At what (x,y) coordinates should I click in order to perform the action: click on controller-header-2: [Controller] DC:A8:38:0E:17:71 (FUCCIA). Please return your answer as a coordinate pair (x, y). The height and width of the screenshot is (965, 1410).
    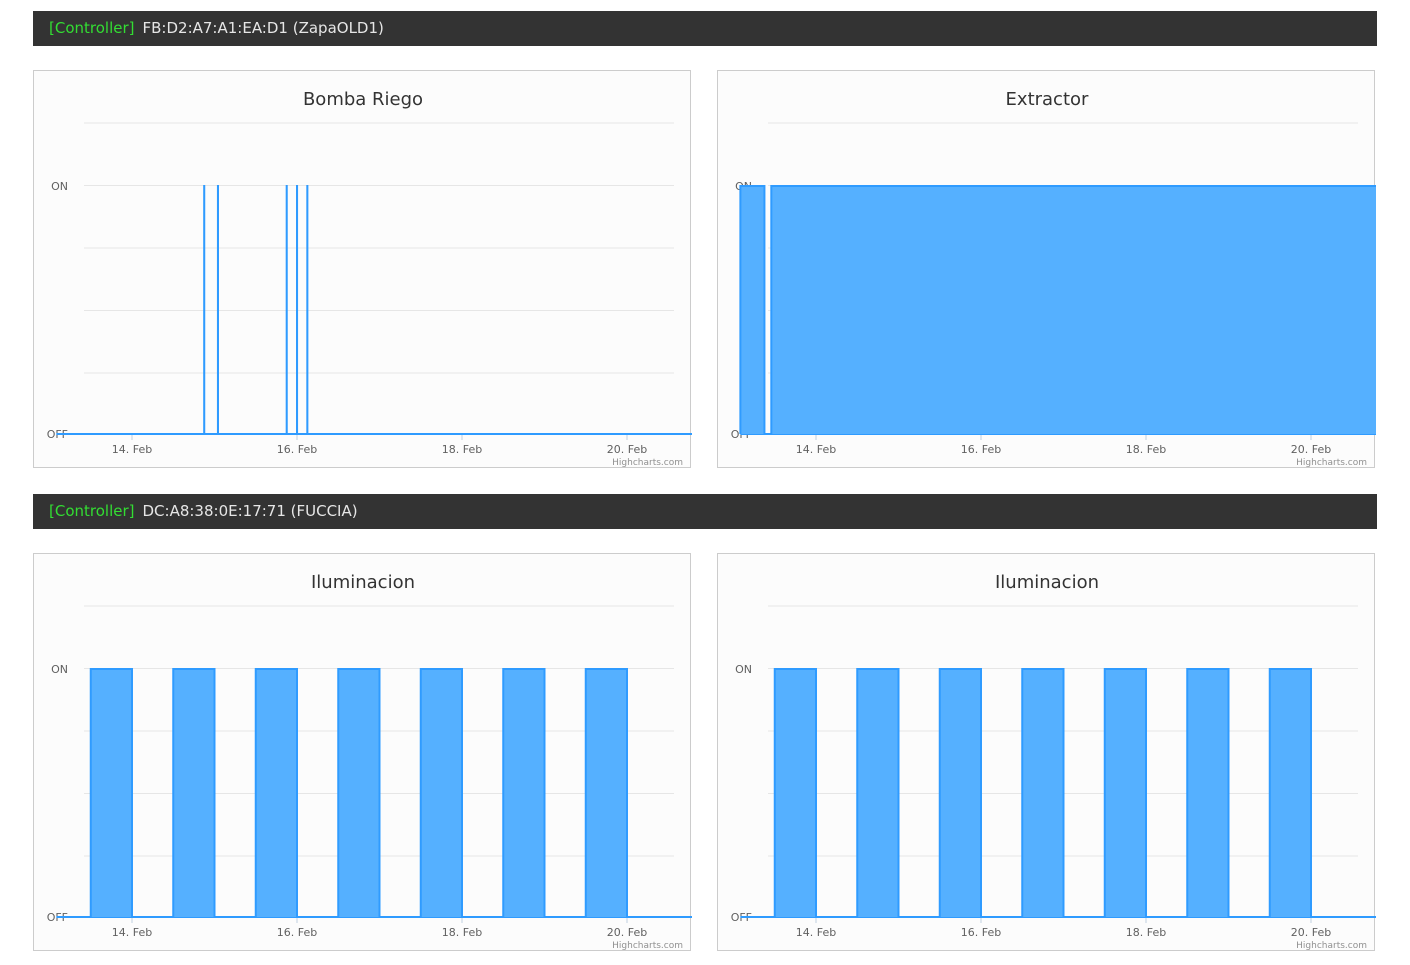
    Looking at the image, I should click on (705, 511).